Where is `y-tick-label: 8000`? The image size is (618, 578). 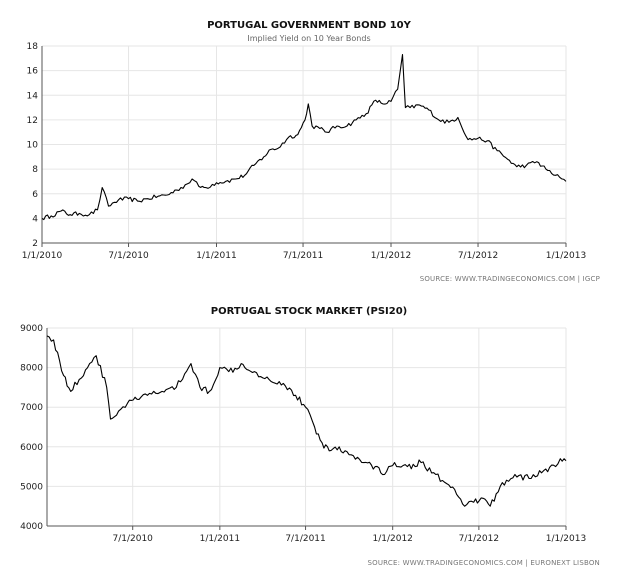 y-tick-label: 8000 is located at coordinates (31, 369).